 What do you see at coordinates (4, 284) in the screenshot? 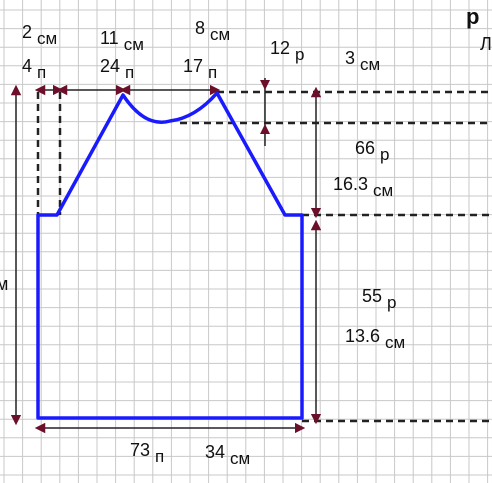
I see `edge-text: м` at bounding box center [4, 284].